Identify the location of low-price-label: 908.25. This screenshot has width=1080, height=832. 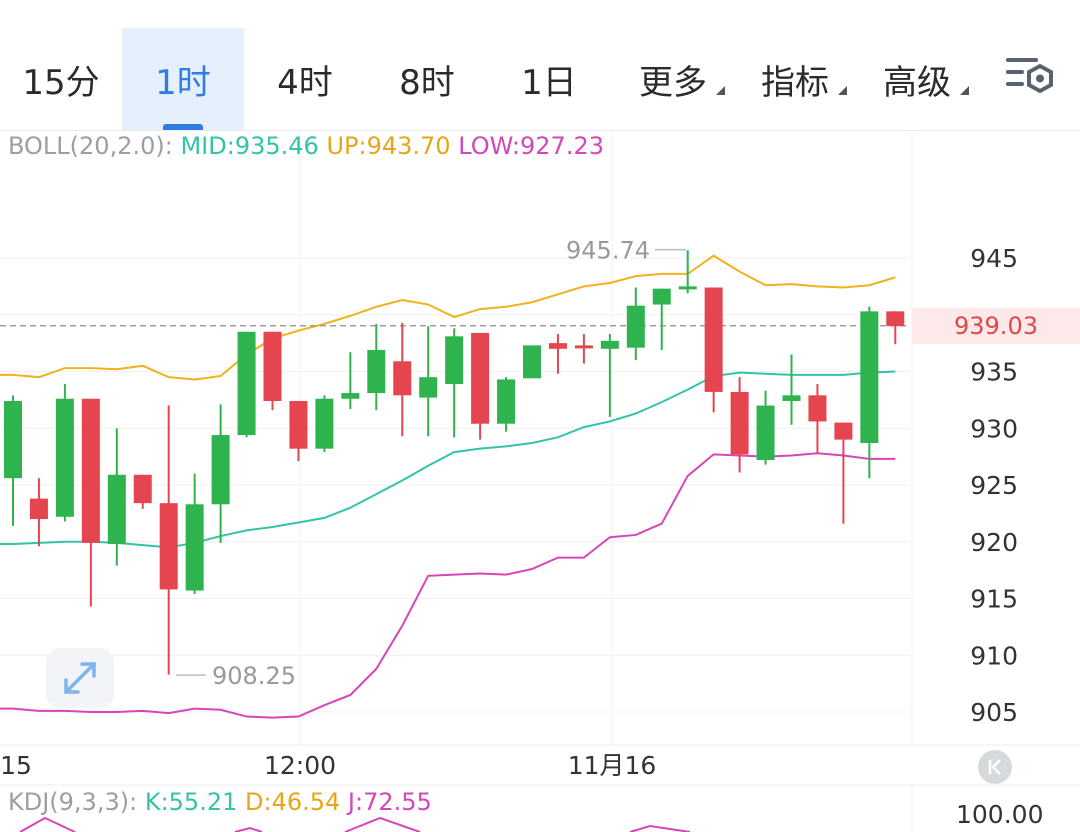
(254, 676).